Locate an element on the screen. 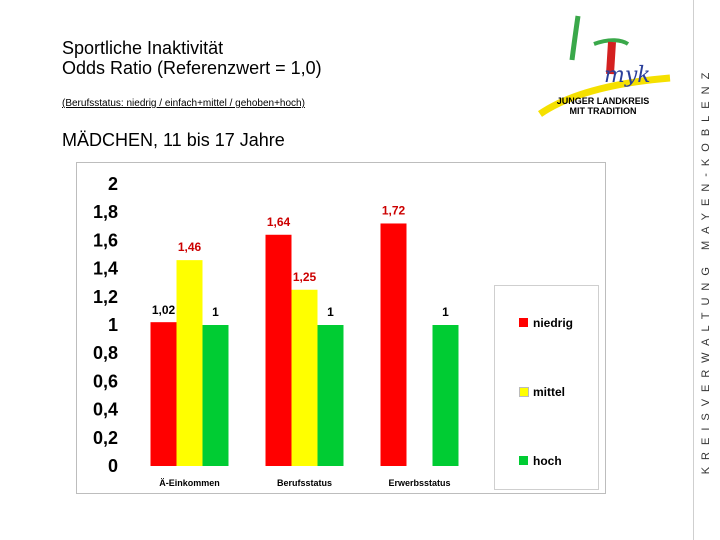  logo-text: myk is located at coordinates (627, 75).